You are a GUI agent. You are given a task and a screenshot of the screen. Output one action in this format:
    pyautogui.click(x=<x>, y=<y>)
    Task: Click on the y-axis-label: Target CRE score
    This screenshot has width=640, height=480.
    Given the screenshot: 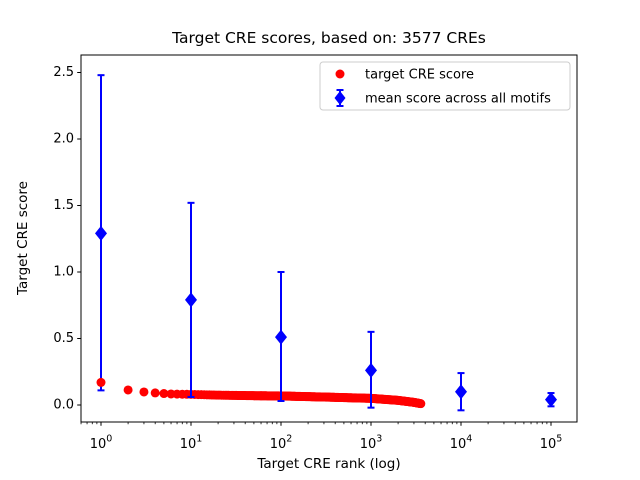 What is the action you would take?
    pyautogui.click(x=23, y=238)
    